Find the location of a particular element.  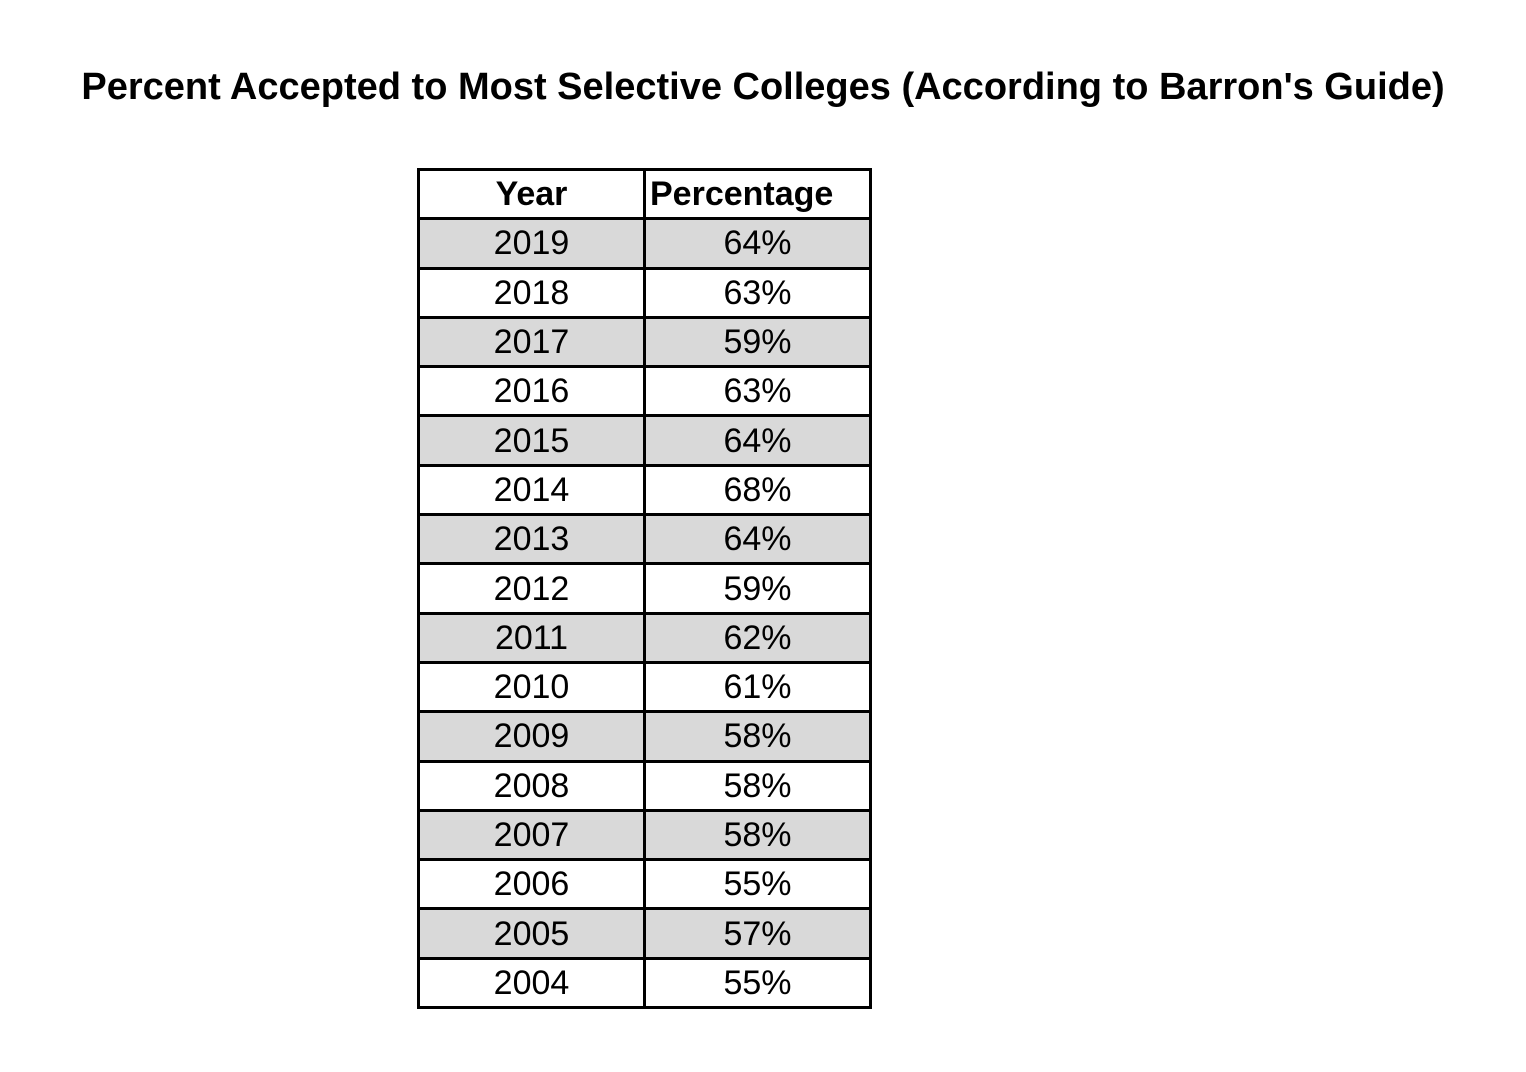

year-cell: 2009 is located at coordinates (531, 736).